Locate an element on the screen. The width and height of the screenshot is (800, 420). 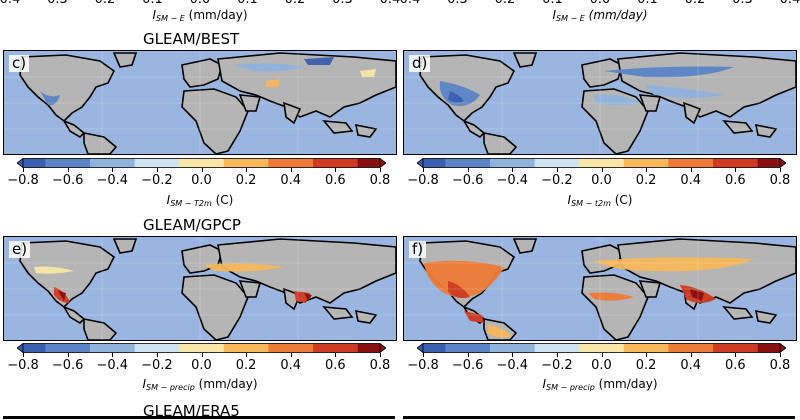
colorbar-extend-low is located at coordinates (420, 163).